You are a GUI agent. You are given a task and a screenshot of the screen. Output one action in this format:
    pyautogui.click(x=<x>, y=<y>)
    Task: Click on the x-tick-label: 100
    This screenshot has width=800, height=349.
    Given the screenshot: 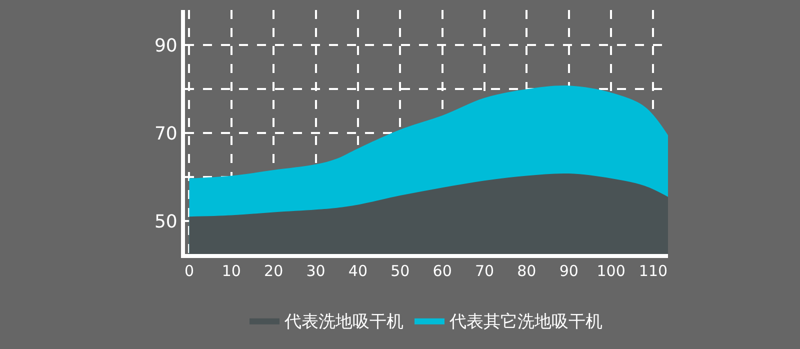 What is the action you would take?
    pyautogui.click(x=611, y=271)
    